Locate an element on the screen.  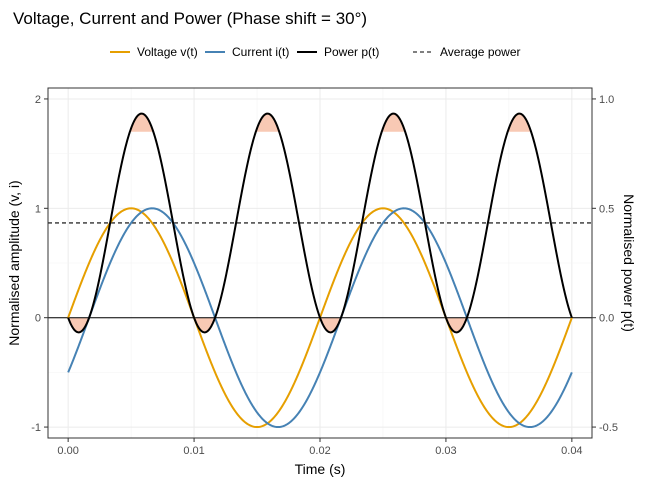
x-tick-label: 0.02 is located at coordinates (319, 451).